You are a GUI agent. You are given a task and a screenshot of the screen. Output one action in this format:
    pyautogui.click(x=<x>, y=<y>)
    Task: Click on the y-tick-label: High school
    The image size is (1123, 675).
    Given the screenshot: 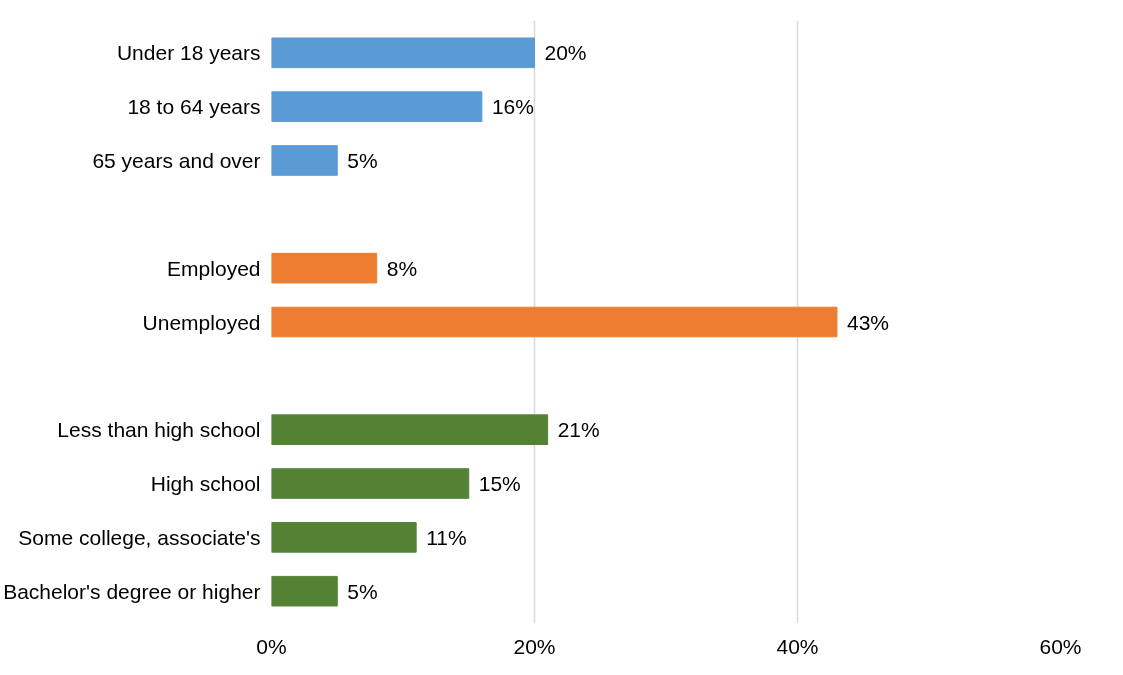 What is the action you would take?
    pyautogui.click(x=205, y=484)
    